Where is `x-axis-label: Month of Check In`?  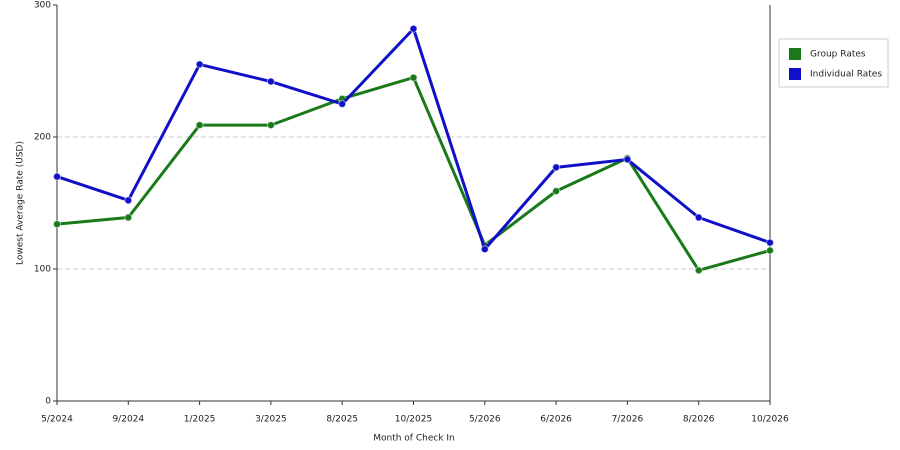 x-axis-label: Month of Check In is located at coordinates (414, 439).